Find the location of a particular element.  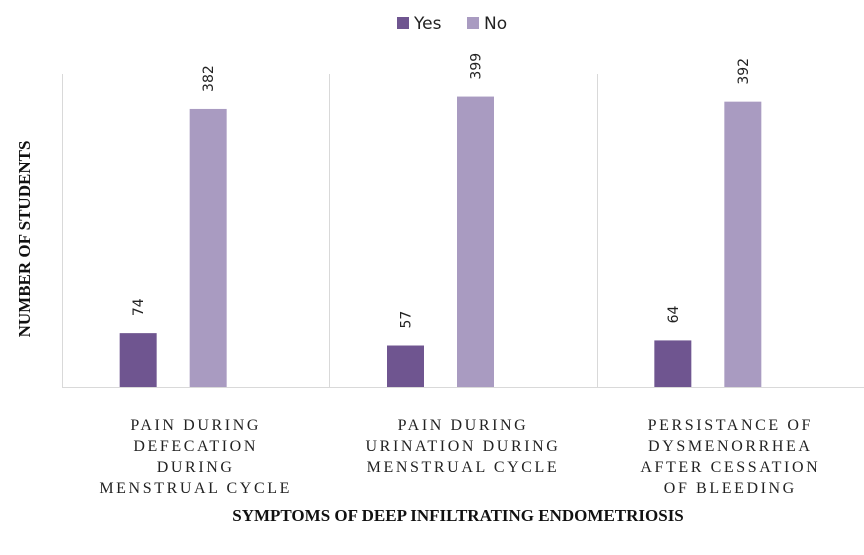

data-label: 64 is located at coordinates (674, 315).